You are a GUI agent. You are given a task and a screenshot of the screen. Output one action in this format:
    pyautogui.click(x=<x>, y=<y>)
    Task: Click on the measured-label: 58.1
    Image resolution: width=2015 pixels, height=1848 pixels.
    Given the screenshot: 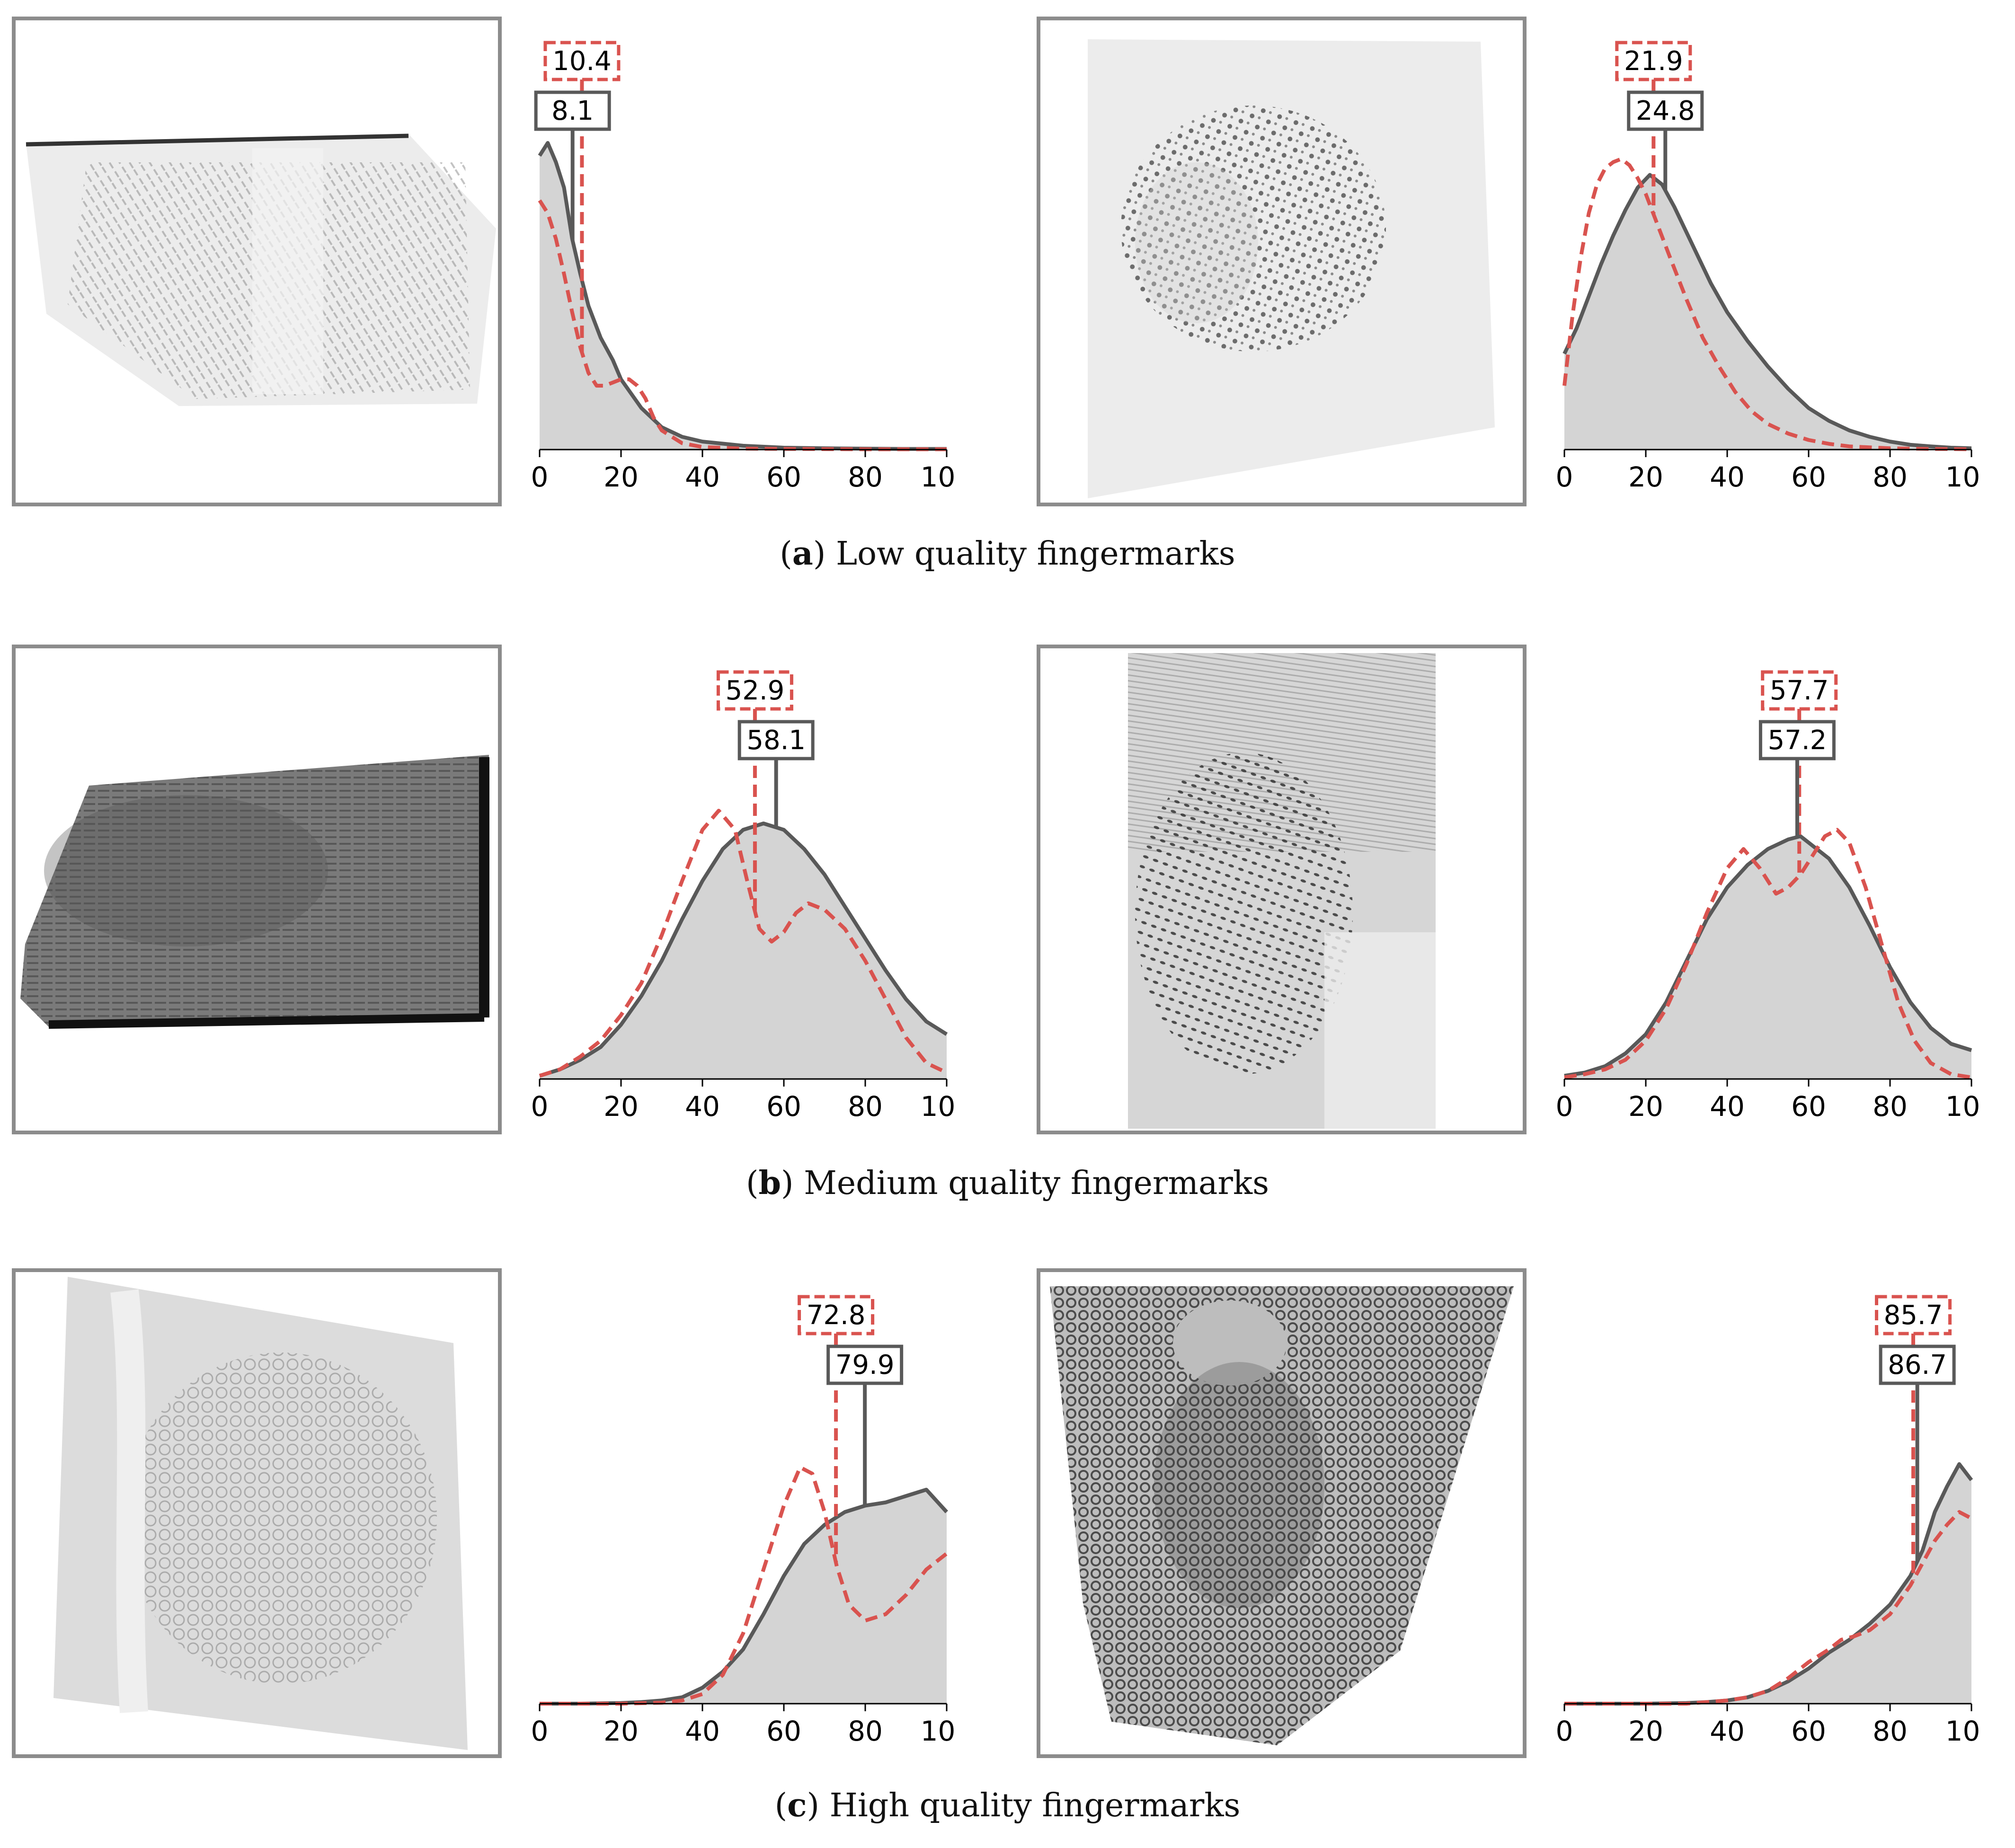 What is the action you would take?
    pyautogui.click(x=776, y=740)
    